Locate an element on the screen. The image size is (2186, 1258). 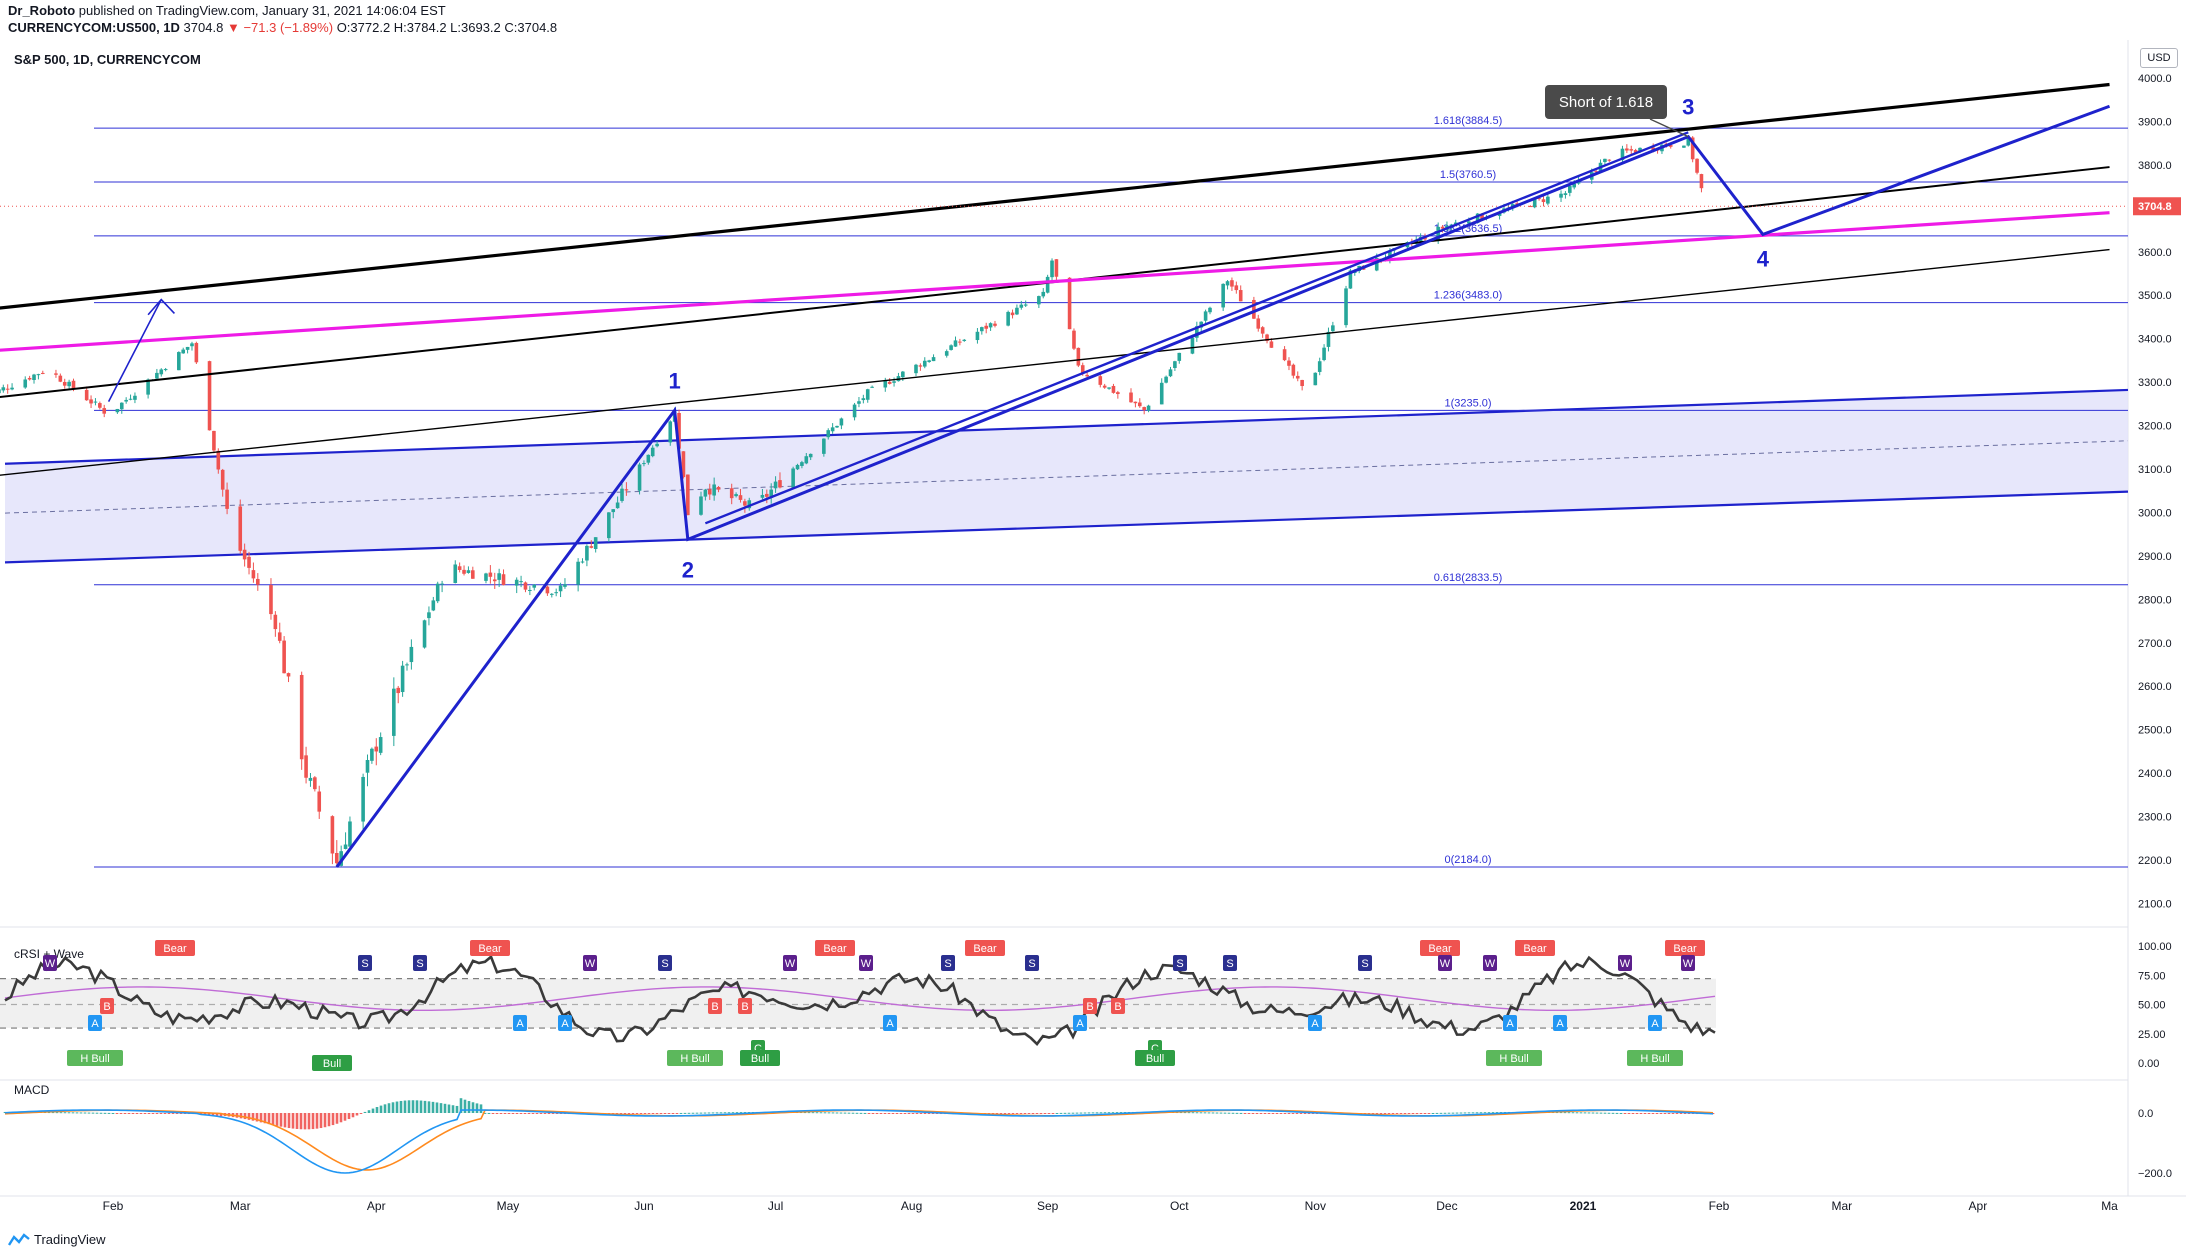
macd-title: MACD is located at coordinates (32, 1090).